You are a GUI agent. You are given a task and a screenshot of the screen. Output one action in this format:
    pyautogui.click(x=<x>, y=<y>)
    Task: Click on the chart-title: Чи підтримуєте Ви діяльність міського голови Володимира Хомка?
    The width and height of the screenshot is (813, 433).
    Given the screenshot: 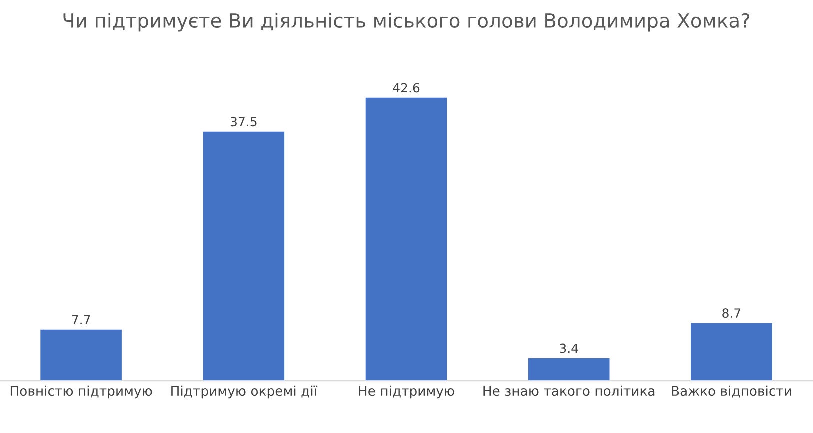 What is the action you would take?
    pyautogui.click(x=407, y=22)
    